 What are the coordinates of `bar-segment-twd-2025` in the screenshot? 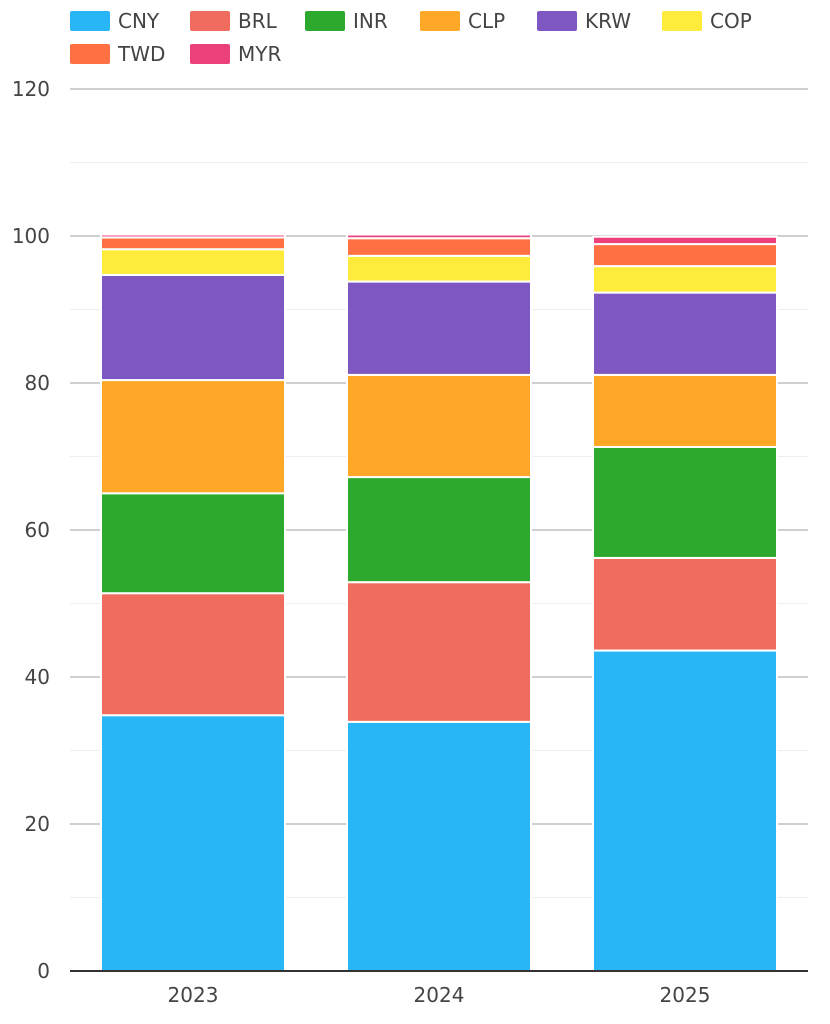 It's located at (685, 255).